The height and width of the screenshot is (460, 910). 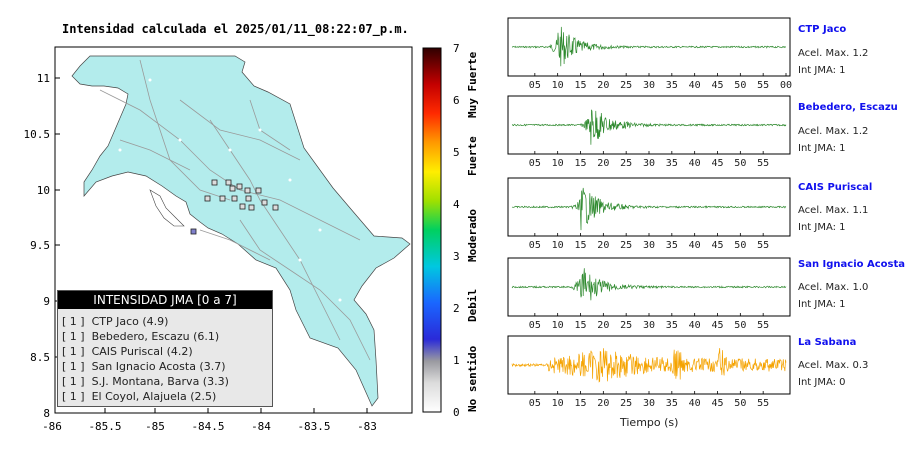 I want to click on legend-item: [ 1 ] San Ignacio Acosta (3.7), so click(x=144, y=366).